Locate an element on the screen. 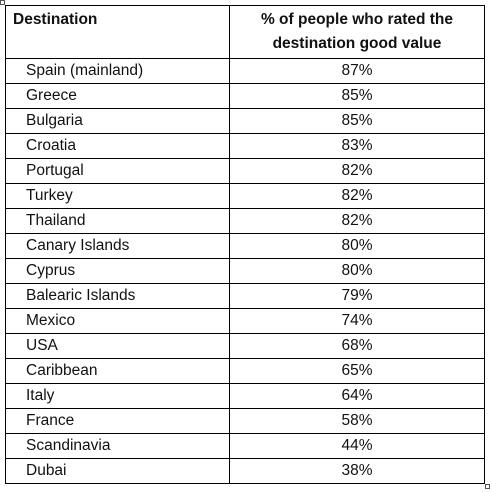  percent-cell: 44% is located at coordinates (357, 446).